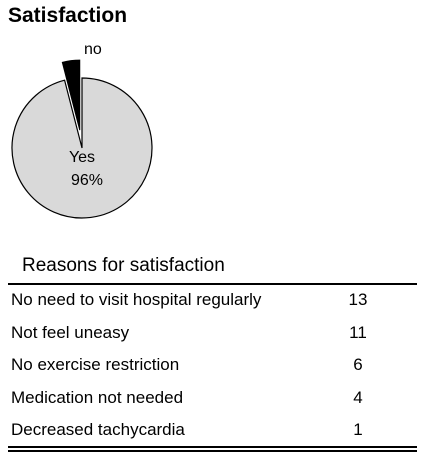 Image resolution: width=423 pixels, height=453 pixels. What do you see at coordinates (68, 15) in the screenshot?
I see `chart-title: Satisfaction` at bounding box center [68, 15].